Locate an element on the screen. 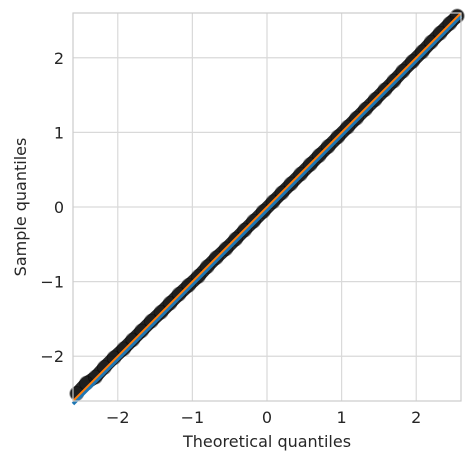 Image resolution: width=474 pixels, height=465 pixels. x-axis-label: Theoretical quantiles is located at coordinates (266, 441).